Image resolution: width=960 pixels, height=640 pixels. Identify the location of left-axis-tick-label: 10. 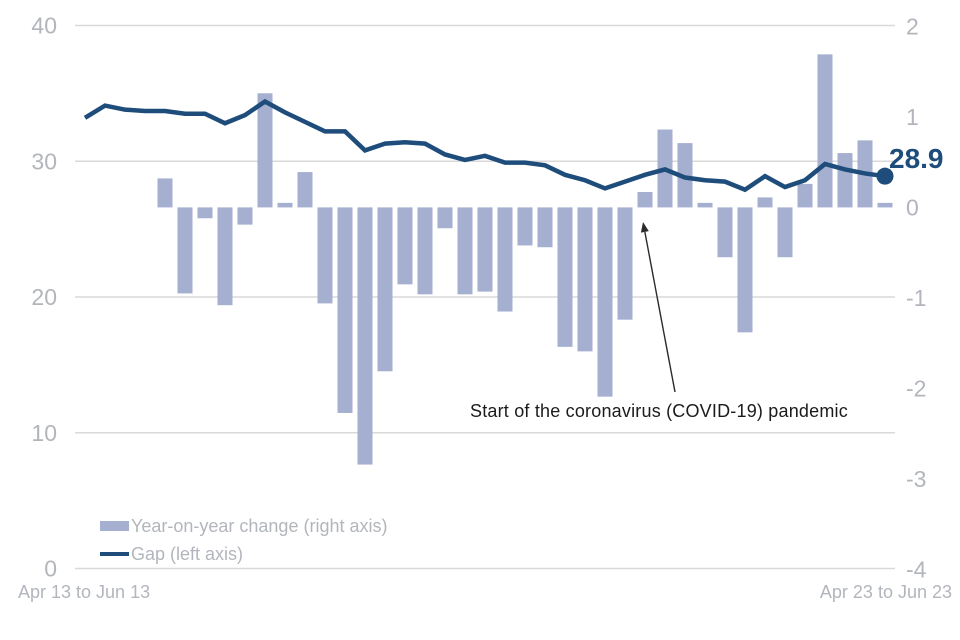
(44, 433).